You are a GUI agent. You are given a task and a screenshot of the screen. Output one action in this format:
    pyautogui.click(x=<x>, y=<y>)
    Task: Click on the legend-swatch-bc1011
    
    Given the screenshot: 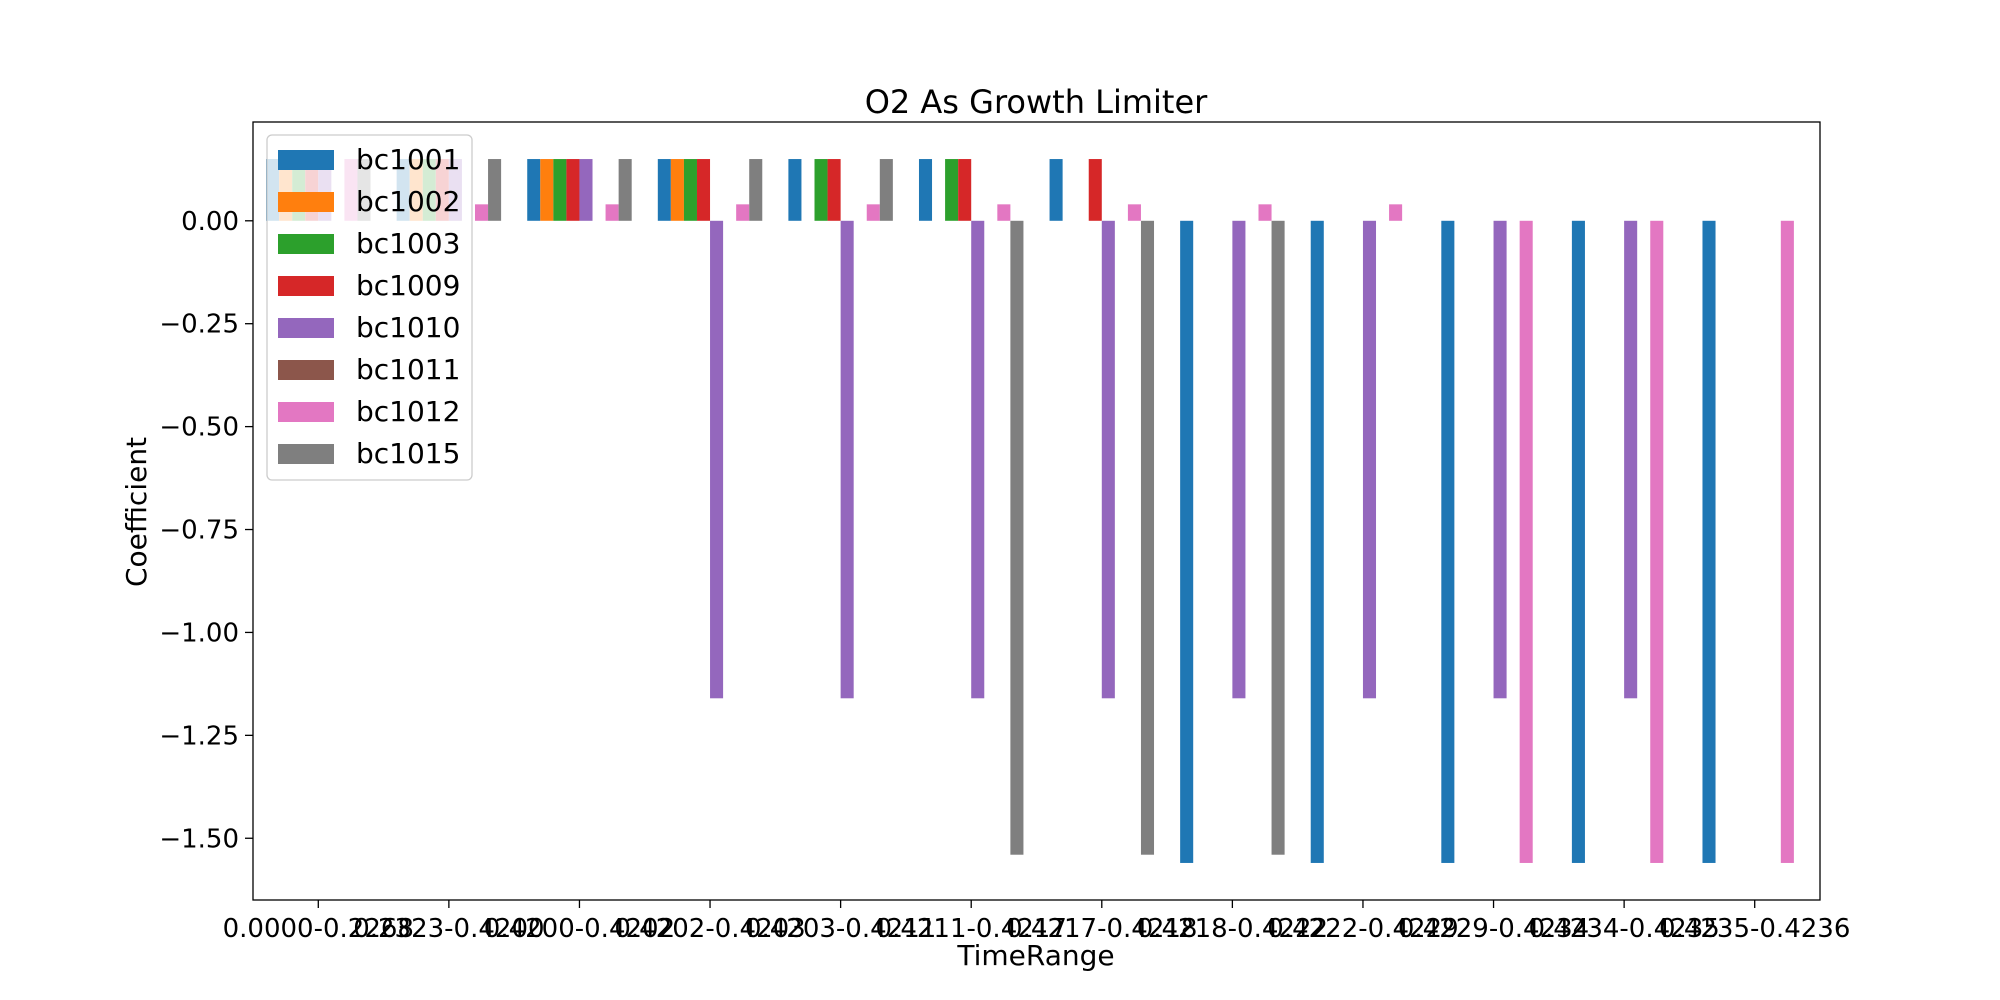 What is the action you would take?
    pyautogui.click(x=306, y=370)
    